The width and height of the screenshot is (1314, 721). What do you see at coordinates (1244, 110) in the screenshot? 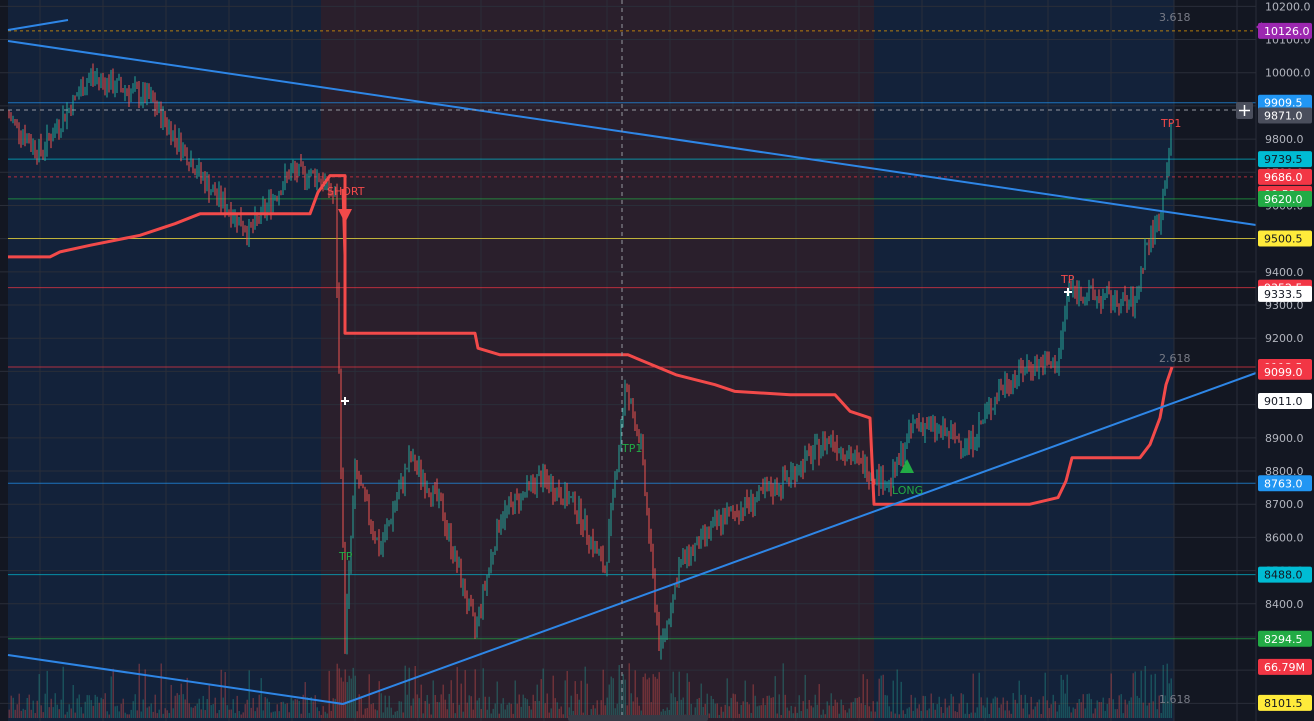
I see `crosshair-plus-button` at bounding box center [1244, 110].